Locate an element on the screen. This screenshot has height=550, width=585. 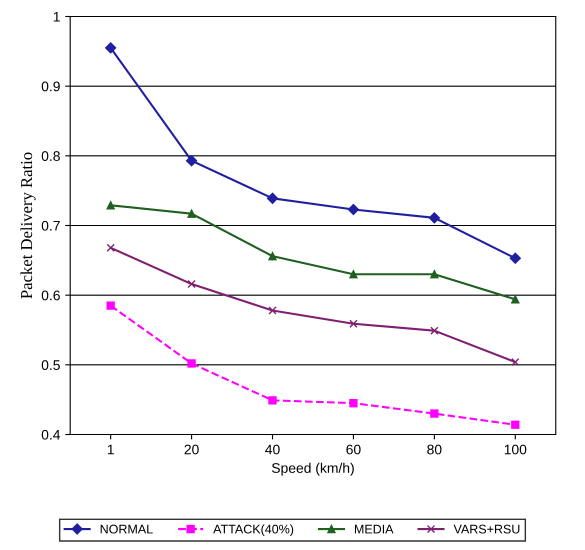
y-tick-label: 0.9 is located at coordinates (51, 87).